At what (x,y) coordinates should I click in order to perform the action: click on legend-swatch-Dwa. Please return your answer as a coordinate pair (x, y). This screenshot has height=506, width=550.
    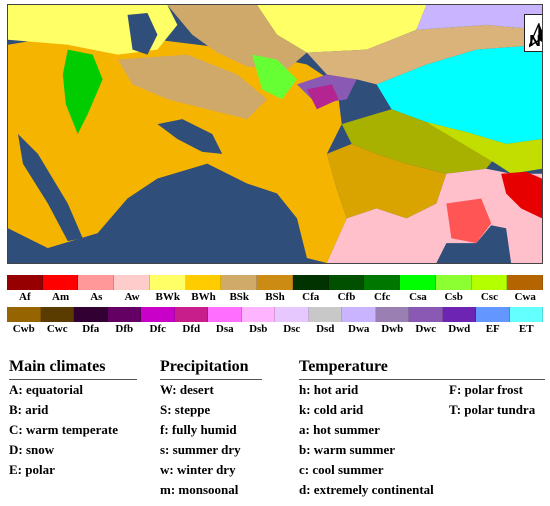
    Looking at the image, I should click on (359, 314).